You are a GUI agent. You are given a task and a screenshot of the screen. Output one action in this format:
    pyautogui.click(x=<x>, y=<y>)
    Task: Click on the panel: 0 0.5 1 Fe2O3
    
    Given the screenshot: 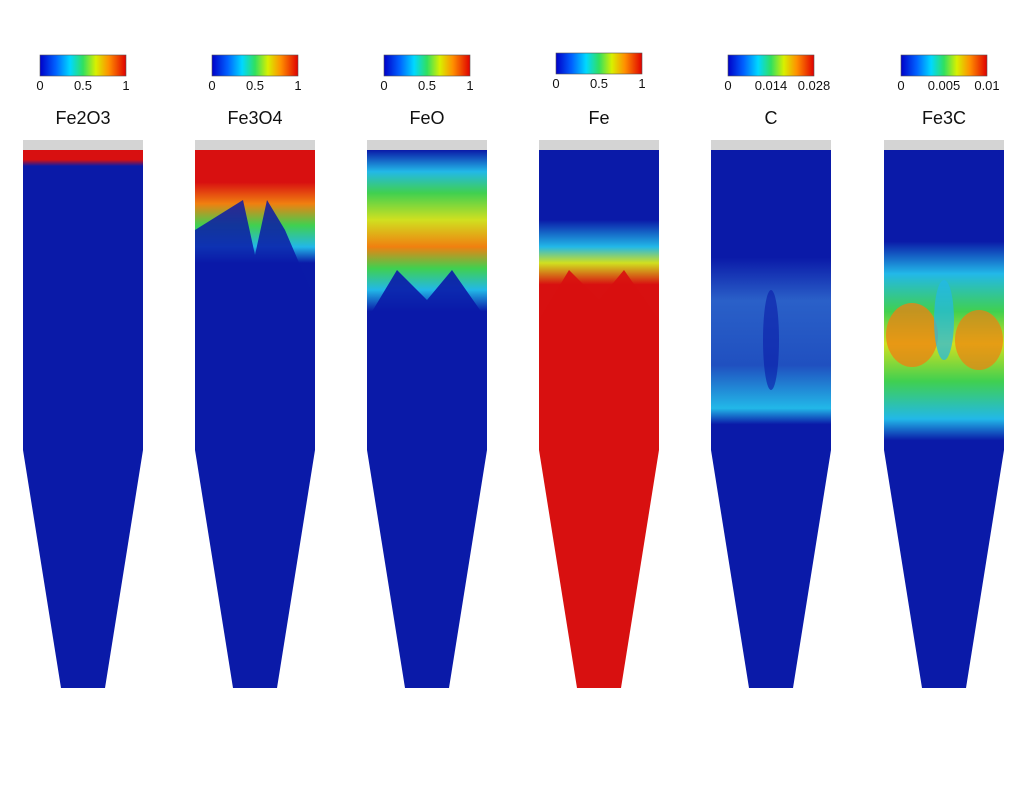 What is the action you would take?
    pyautogui.click(x=83, y=371)
    